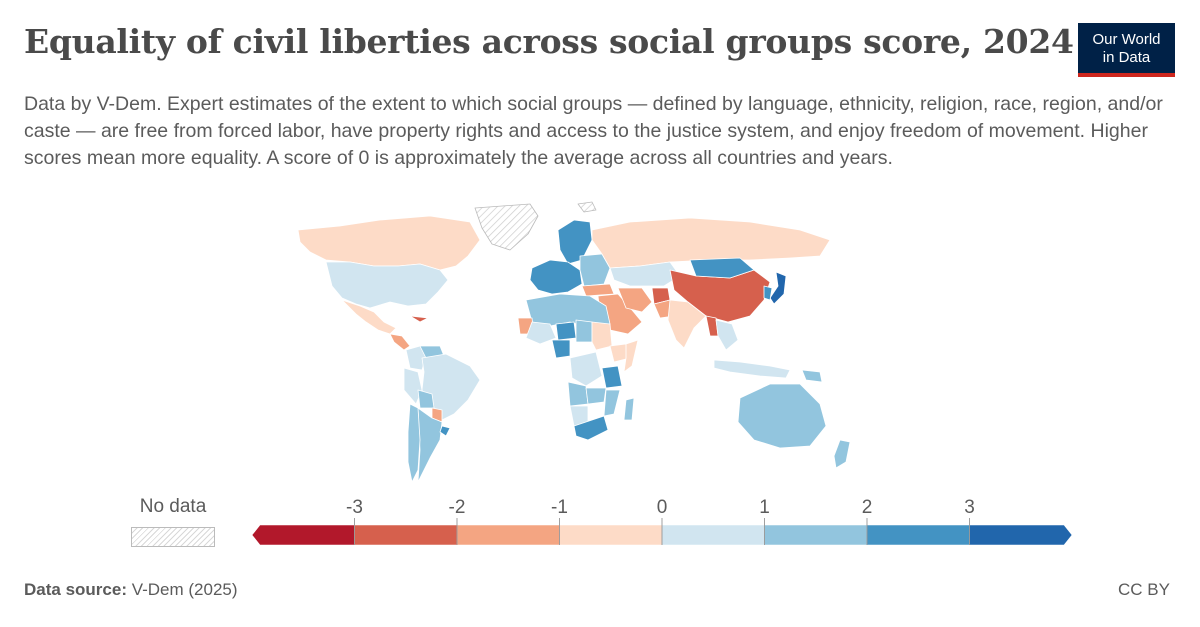 This screenshot has width=1200, height=627. What do you see at coordinates (969, 507) in the screenshot?
I see `legend-tick-label-6: 3` at bounding box center [969, 507].